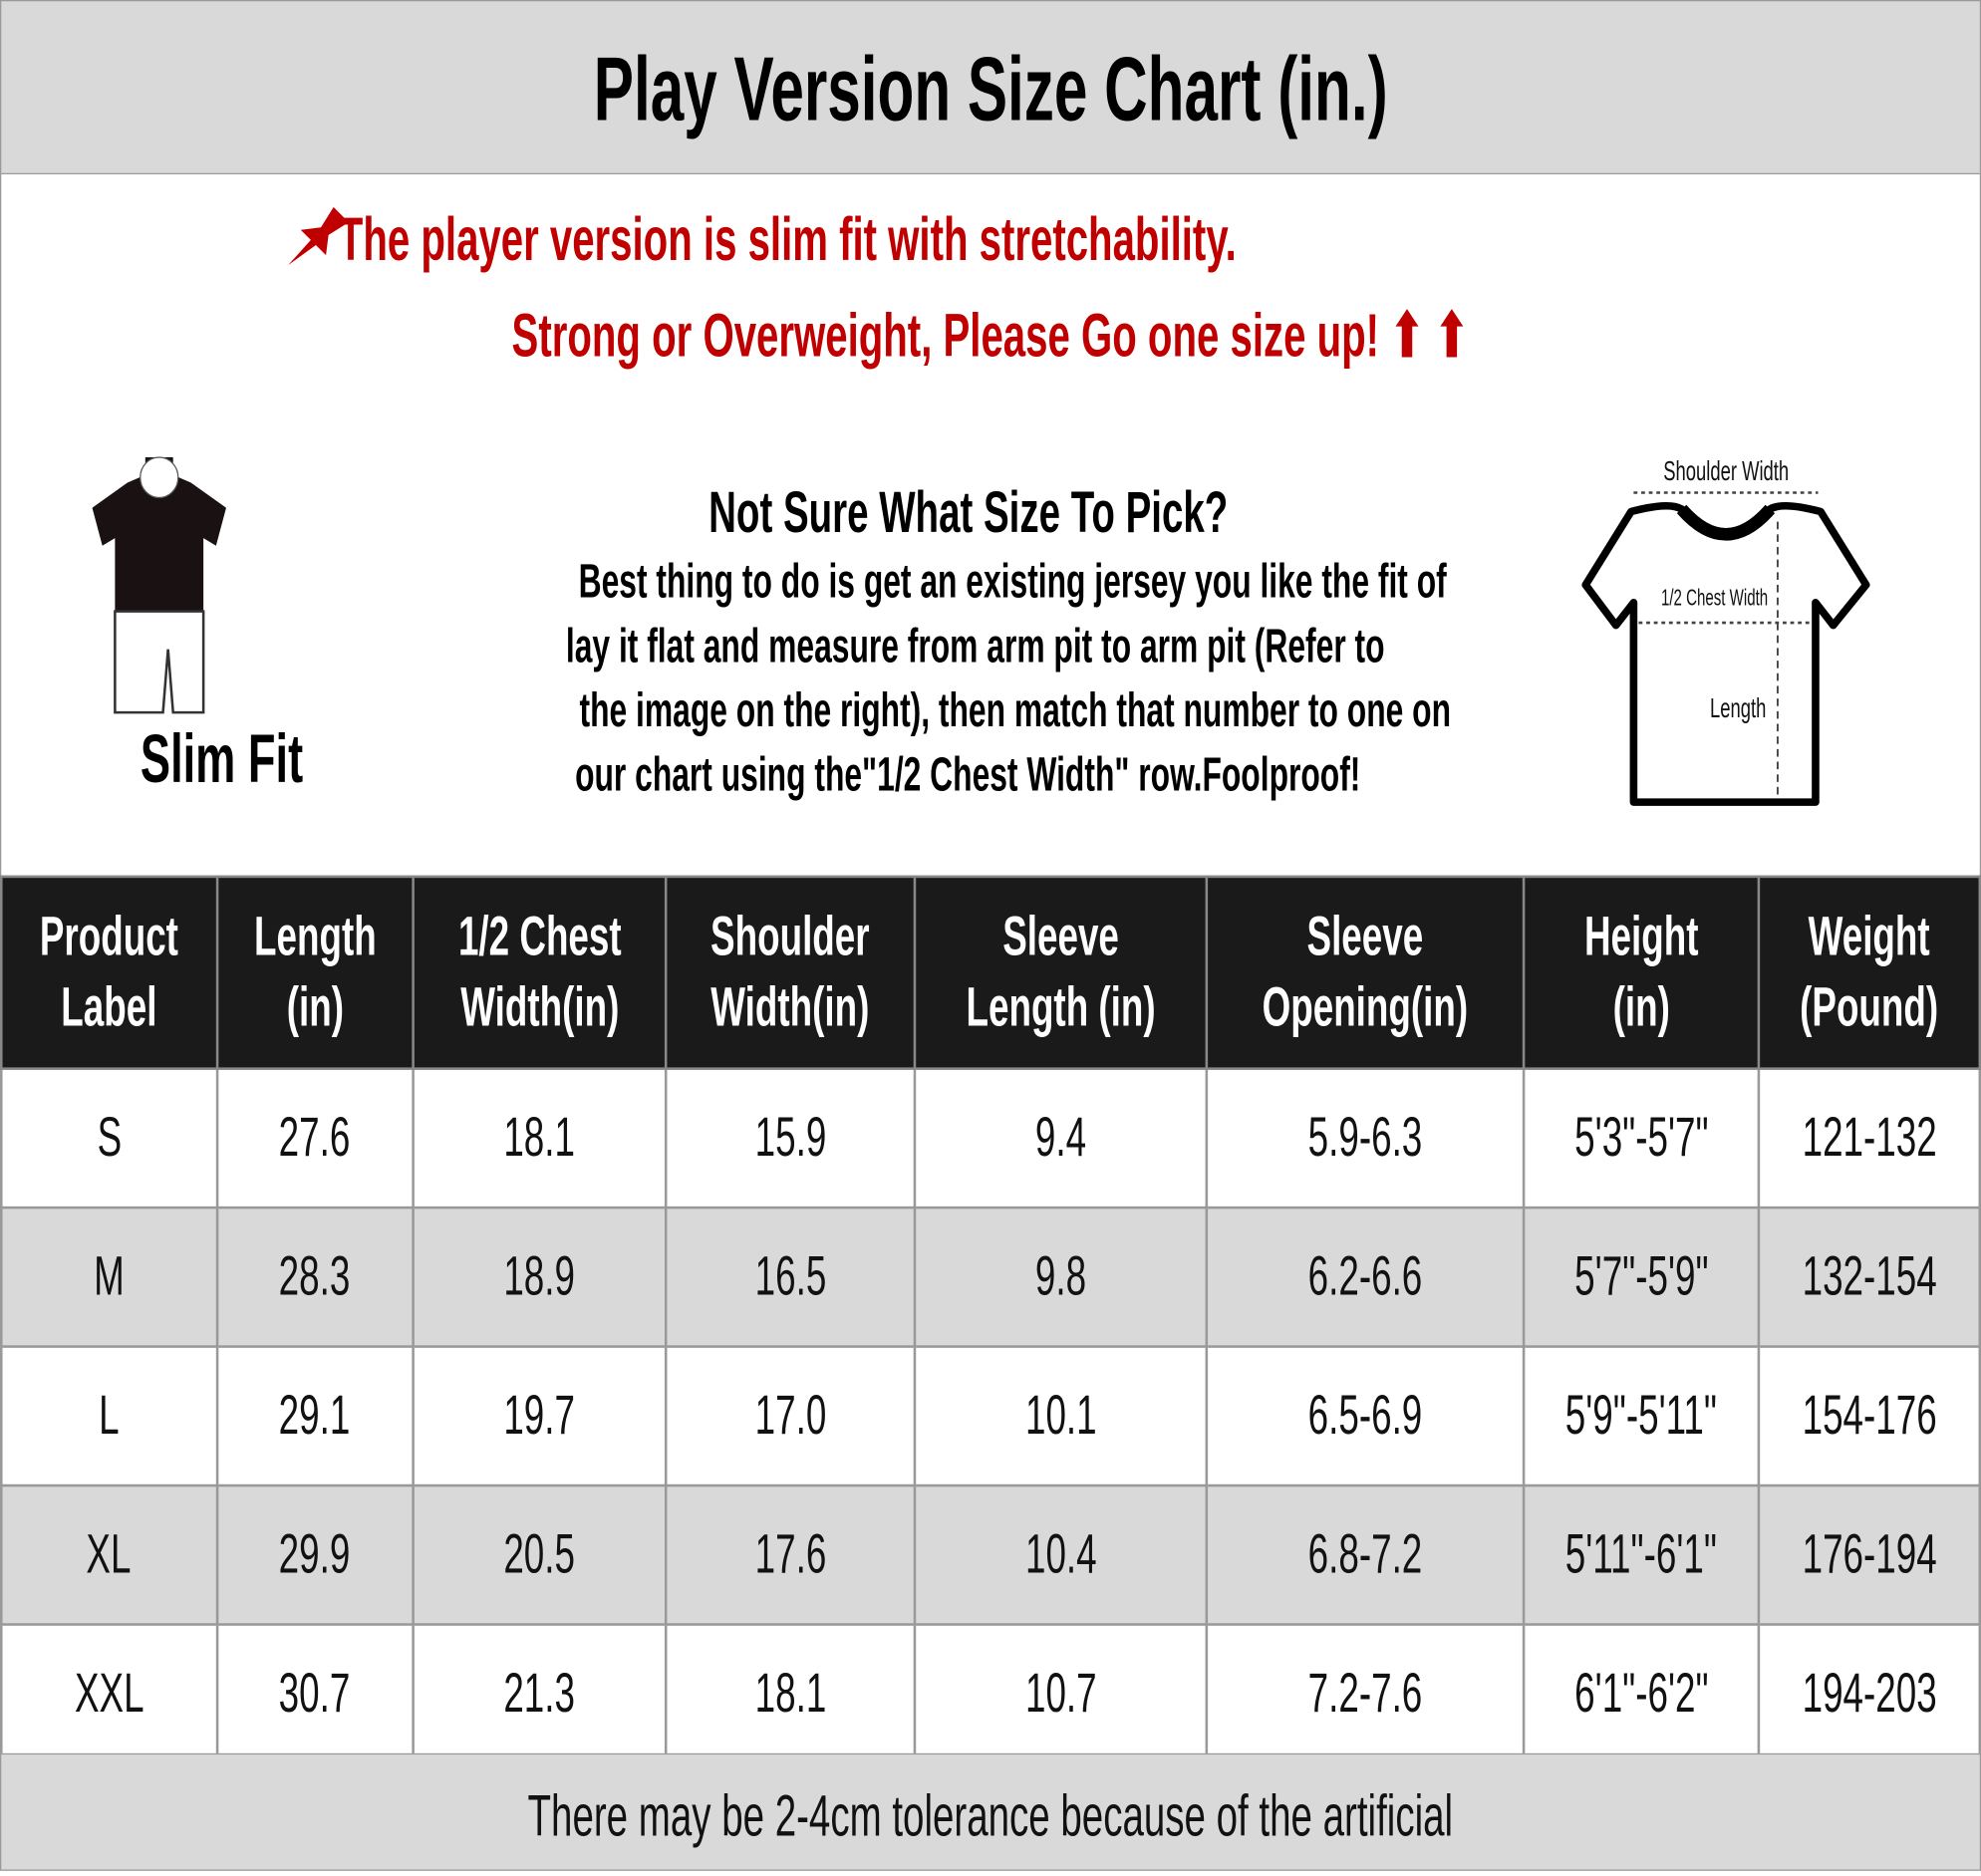 This screenshot has height=1876, width=1981. I want to click on cell-text: 7.2-7.6, so click(1365, 1693).